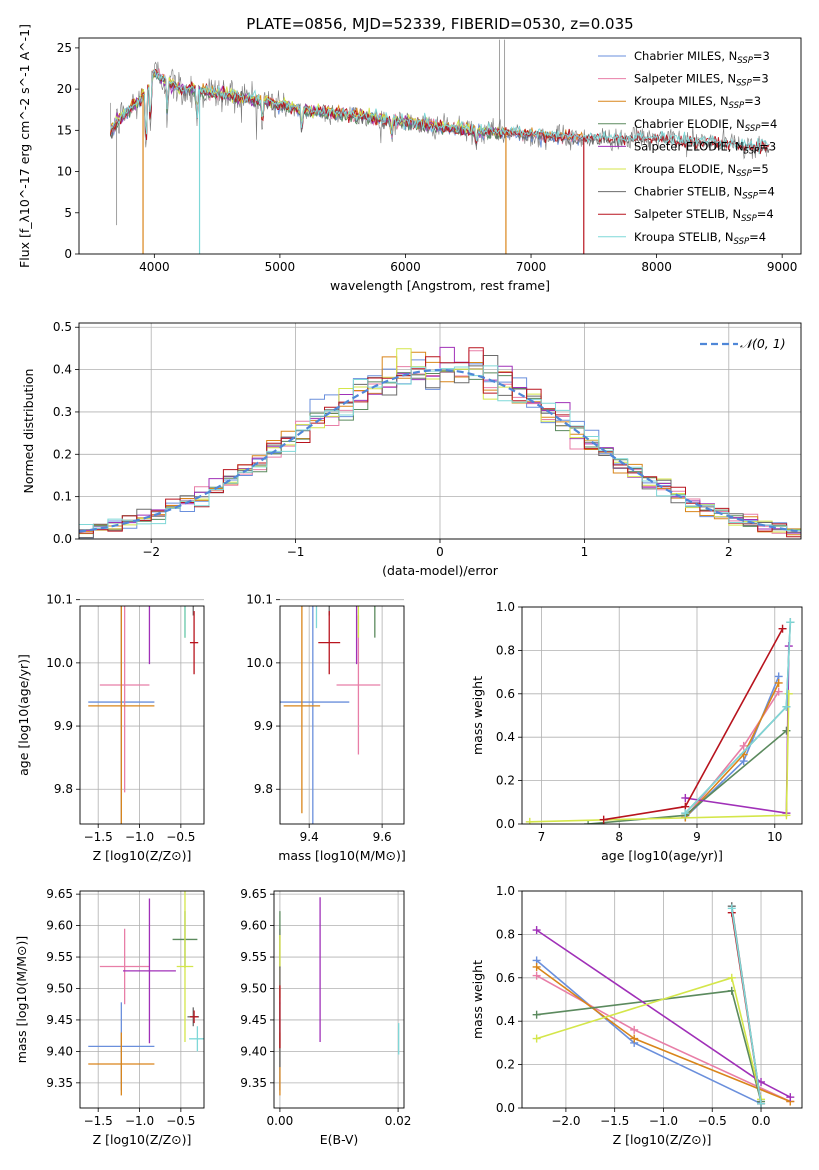  What do you see at coordinates (253, 1083) in the screenshot?
I see `y-tick-label: 9.35` at bounding box center [253, 1083].